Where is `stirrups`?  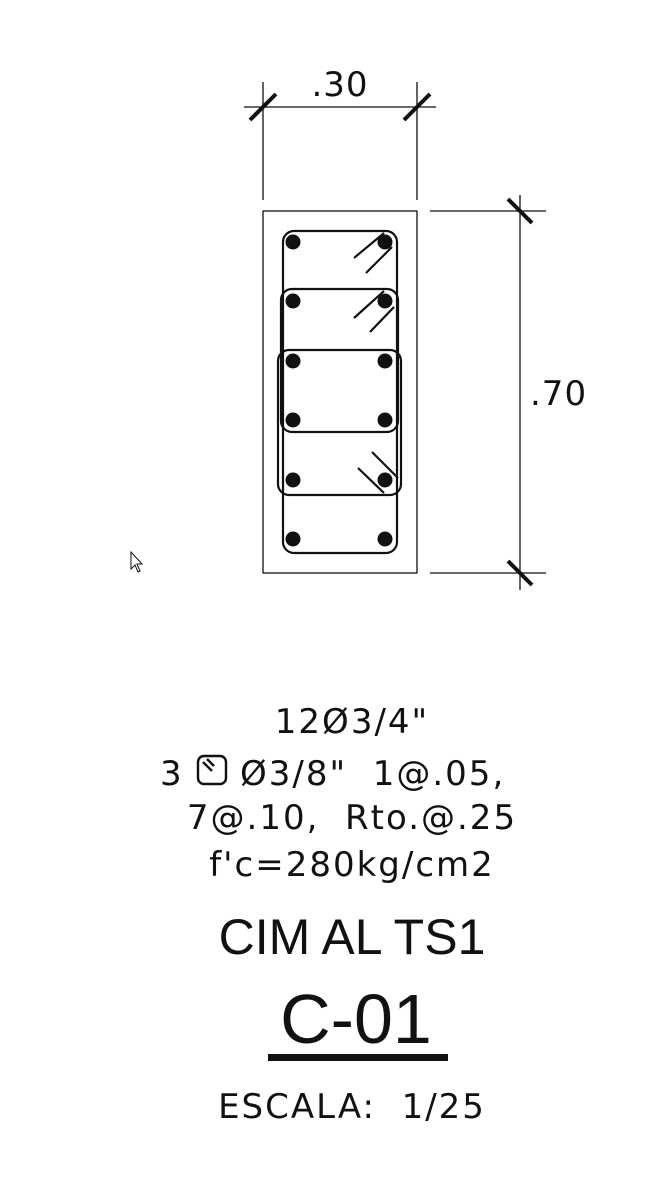 stirrups is located at coordinates (339, 392).